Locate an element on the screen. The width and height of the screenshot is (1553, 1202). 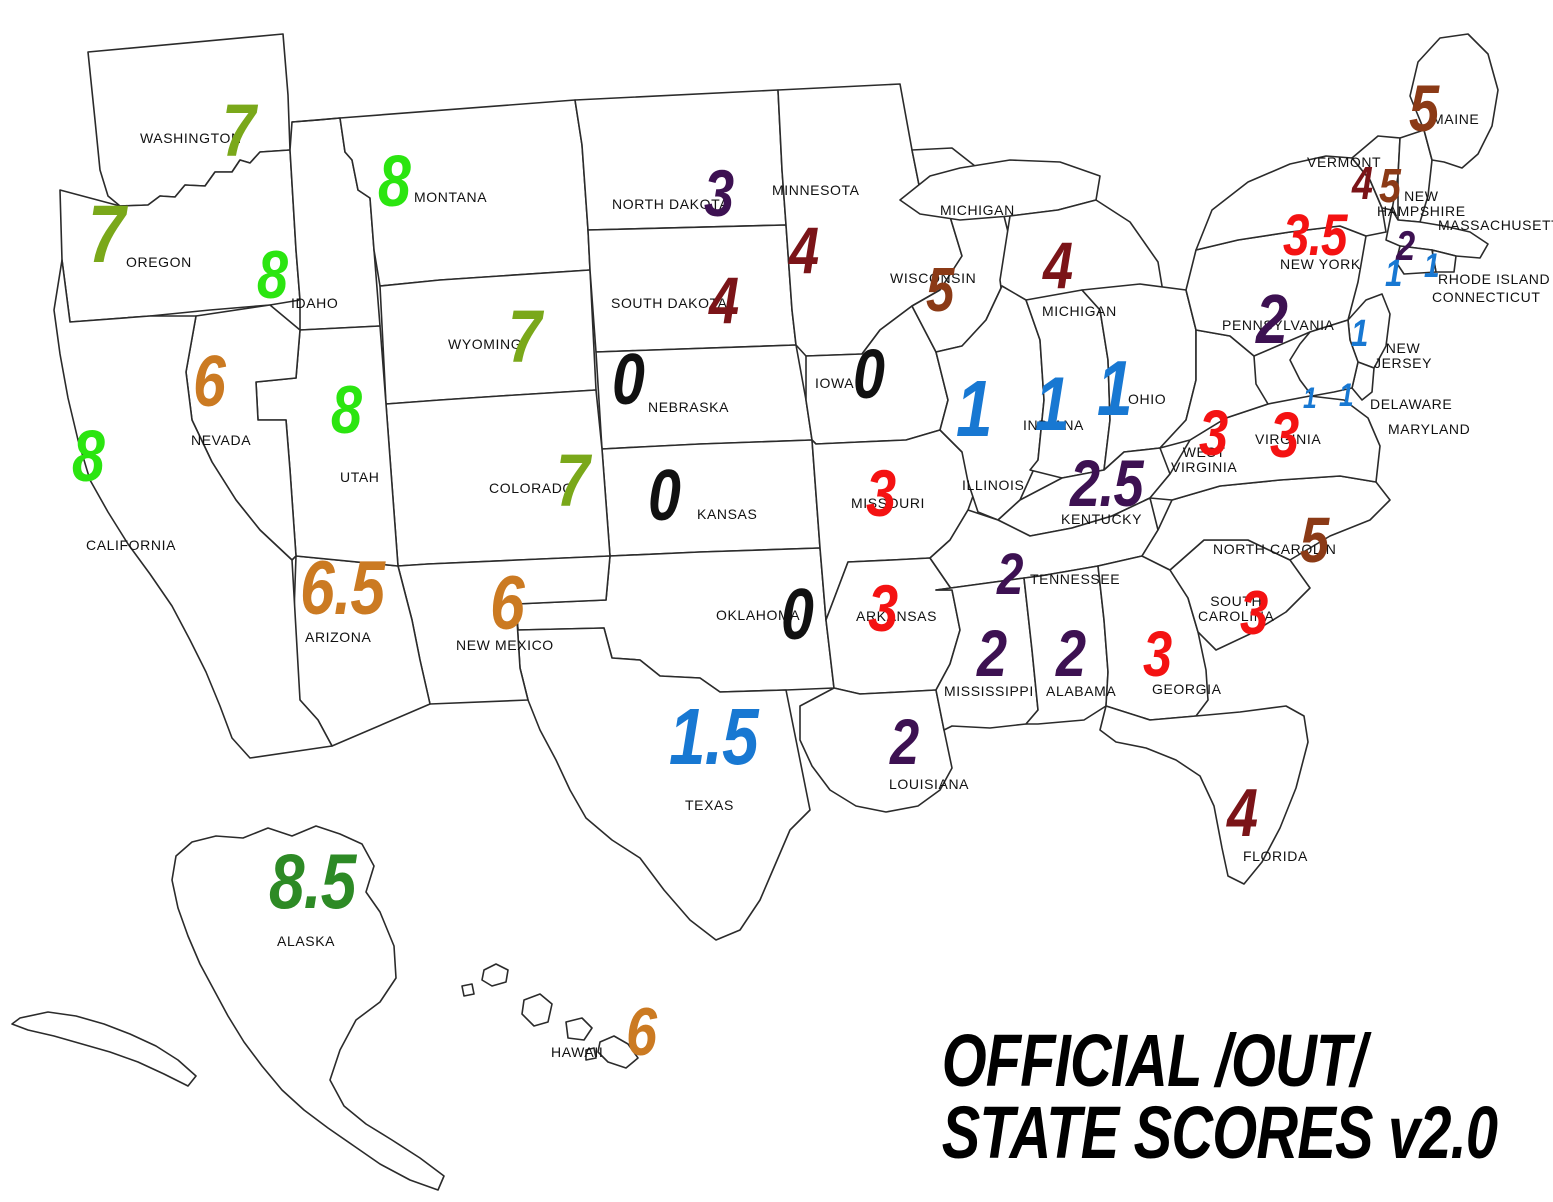
state-shape-maine is located at coordinates (1454, 101).